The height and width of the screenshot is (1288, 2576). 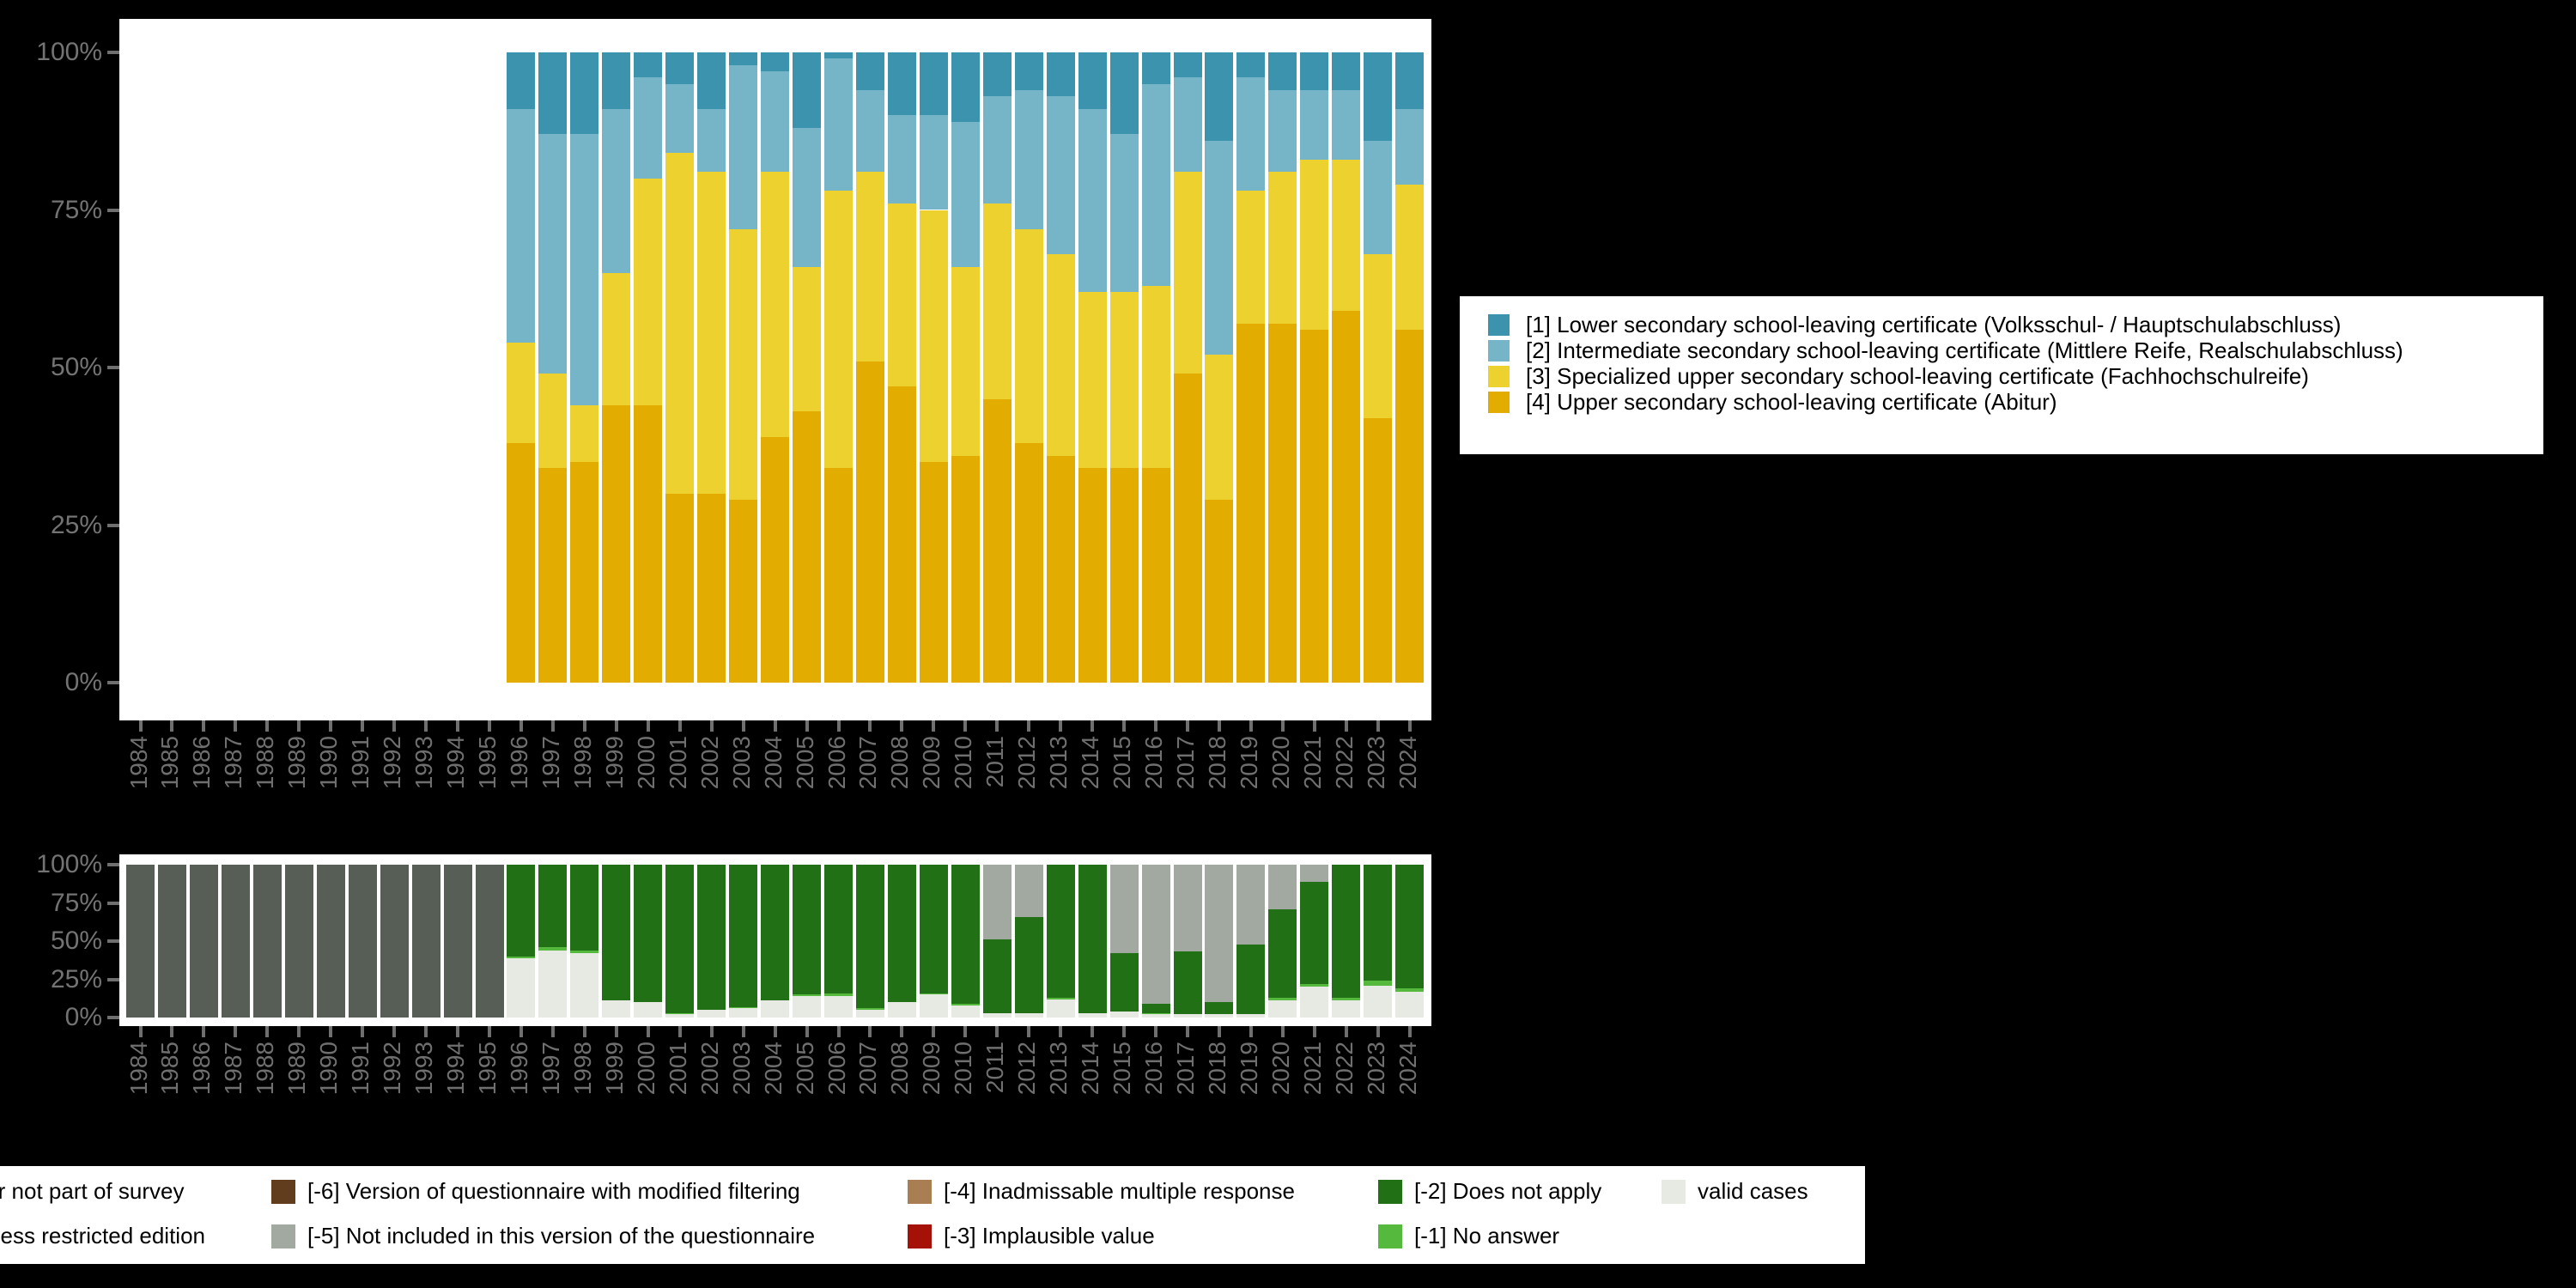 What do you see at coordinates (997, 301) in the screenshot?
I see `main-bar-segment-cat3-2011` at bounding box center [997, 301].